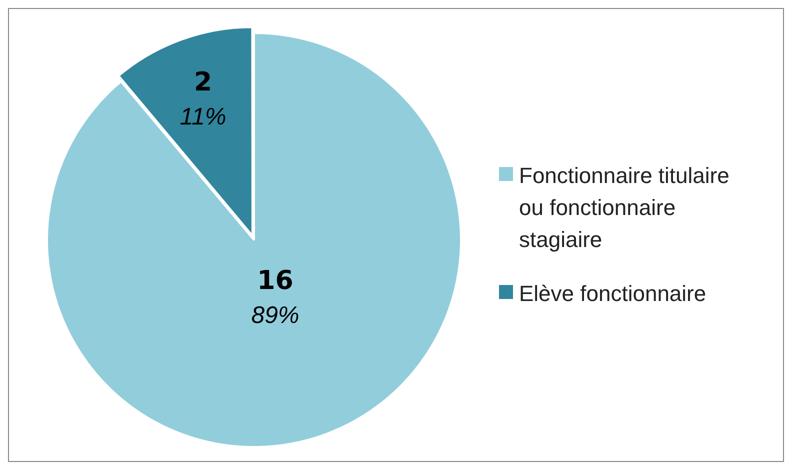 This screenshot has width=792, height=470. I want to click on legend-label: Fonctionnaire titulaire ou fonctionnaire stagiaire, so click(624, 208).